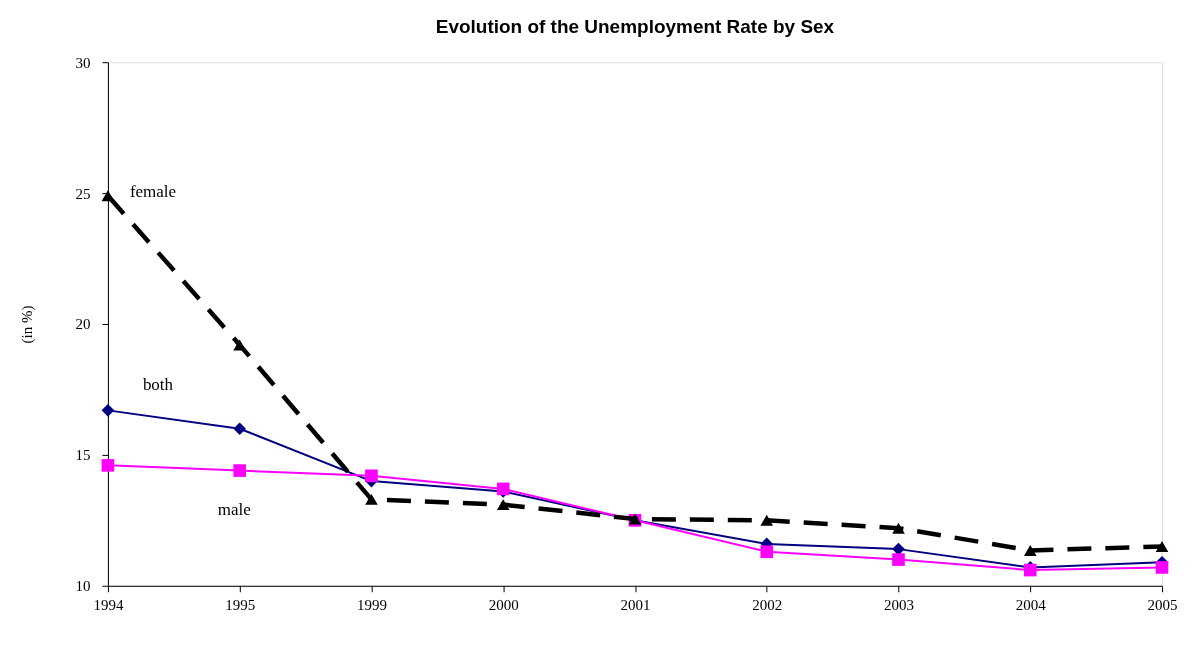  Describe the element at coordinates (234, 510) in the screenshot. I see `series-label: male` at that location.